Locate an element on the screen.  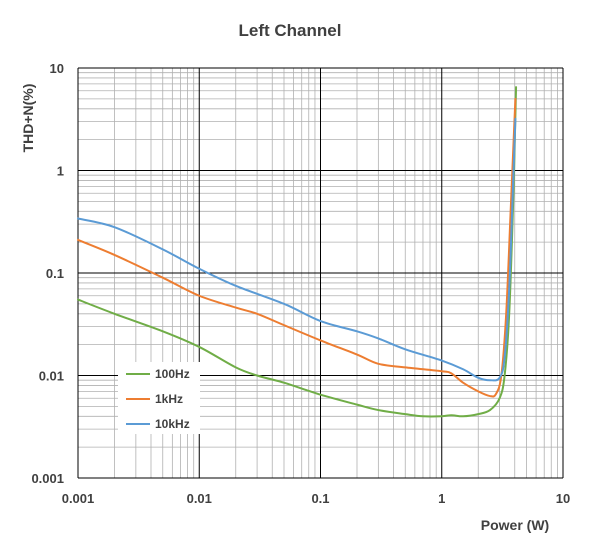
x-axis-title: Power (W) is located at coordinates (515, 525).